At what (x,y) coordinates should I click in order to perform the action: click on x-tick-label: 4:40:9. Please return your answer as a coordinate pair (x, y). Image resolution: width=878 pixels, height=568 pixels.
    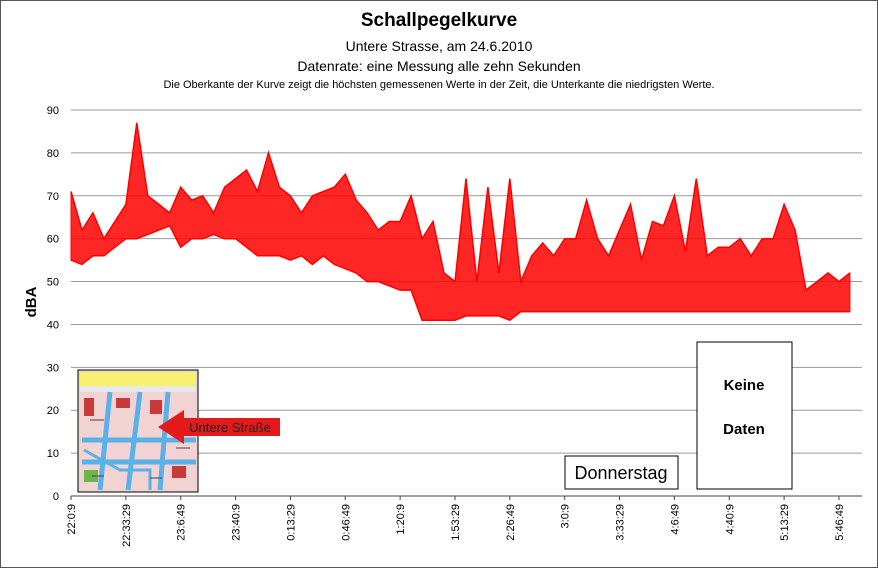
    Looking at the image, I should click on (730, 519).